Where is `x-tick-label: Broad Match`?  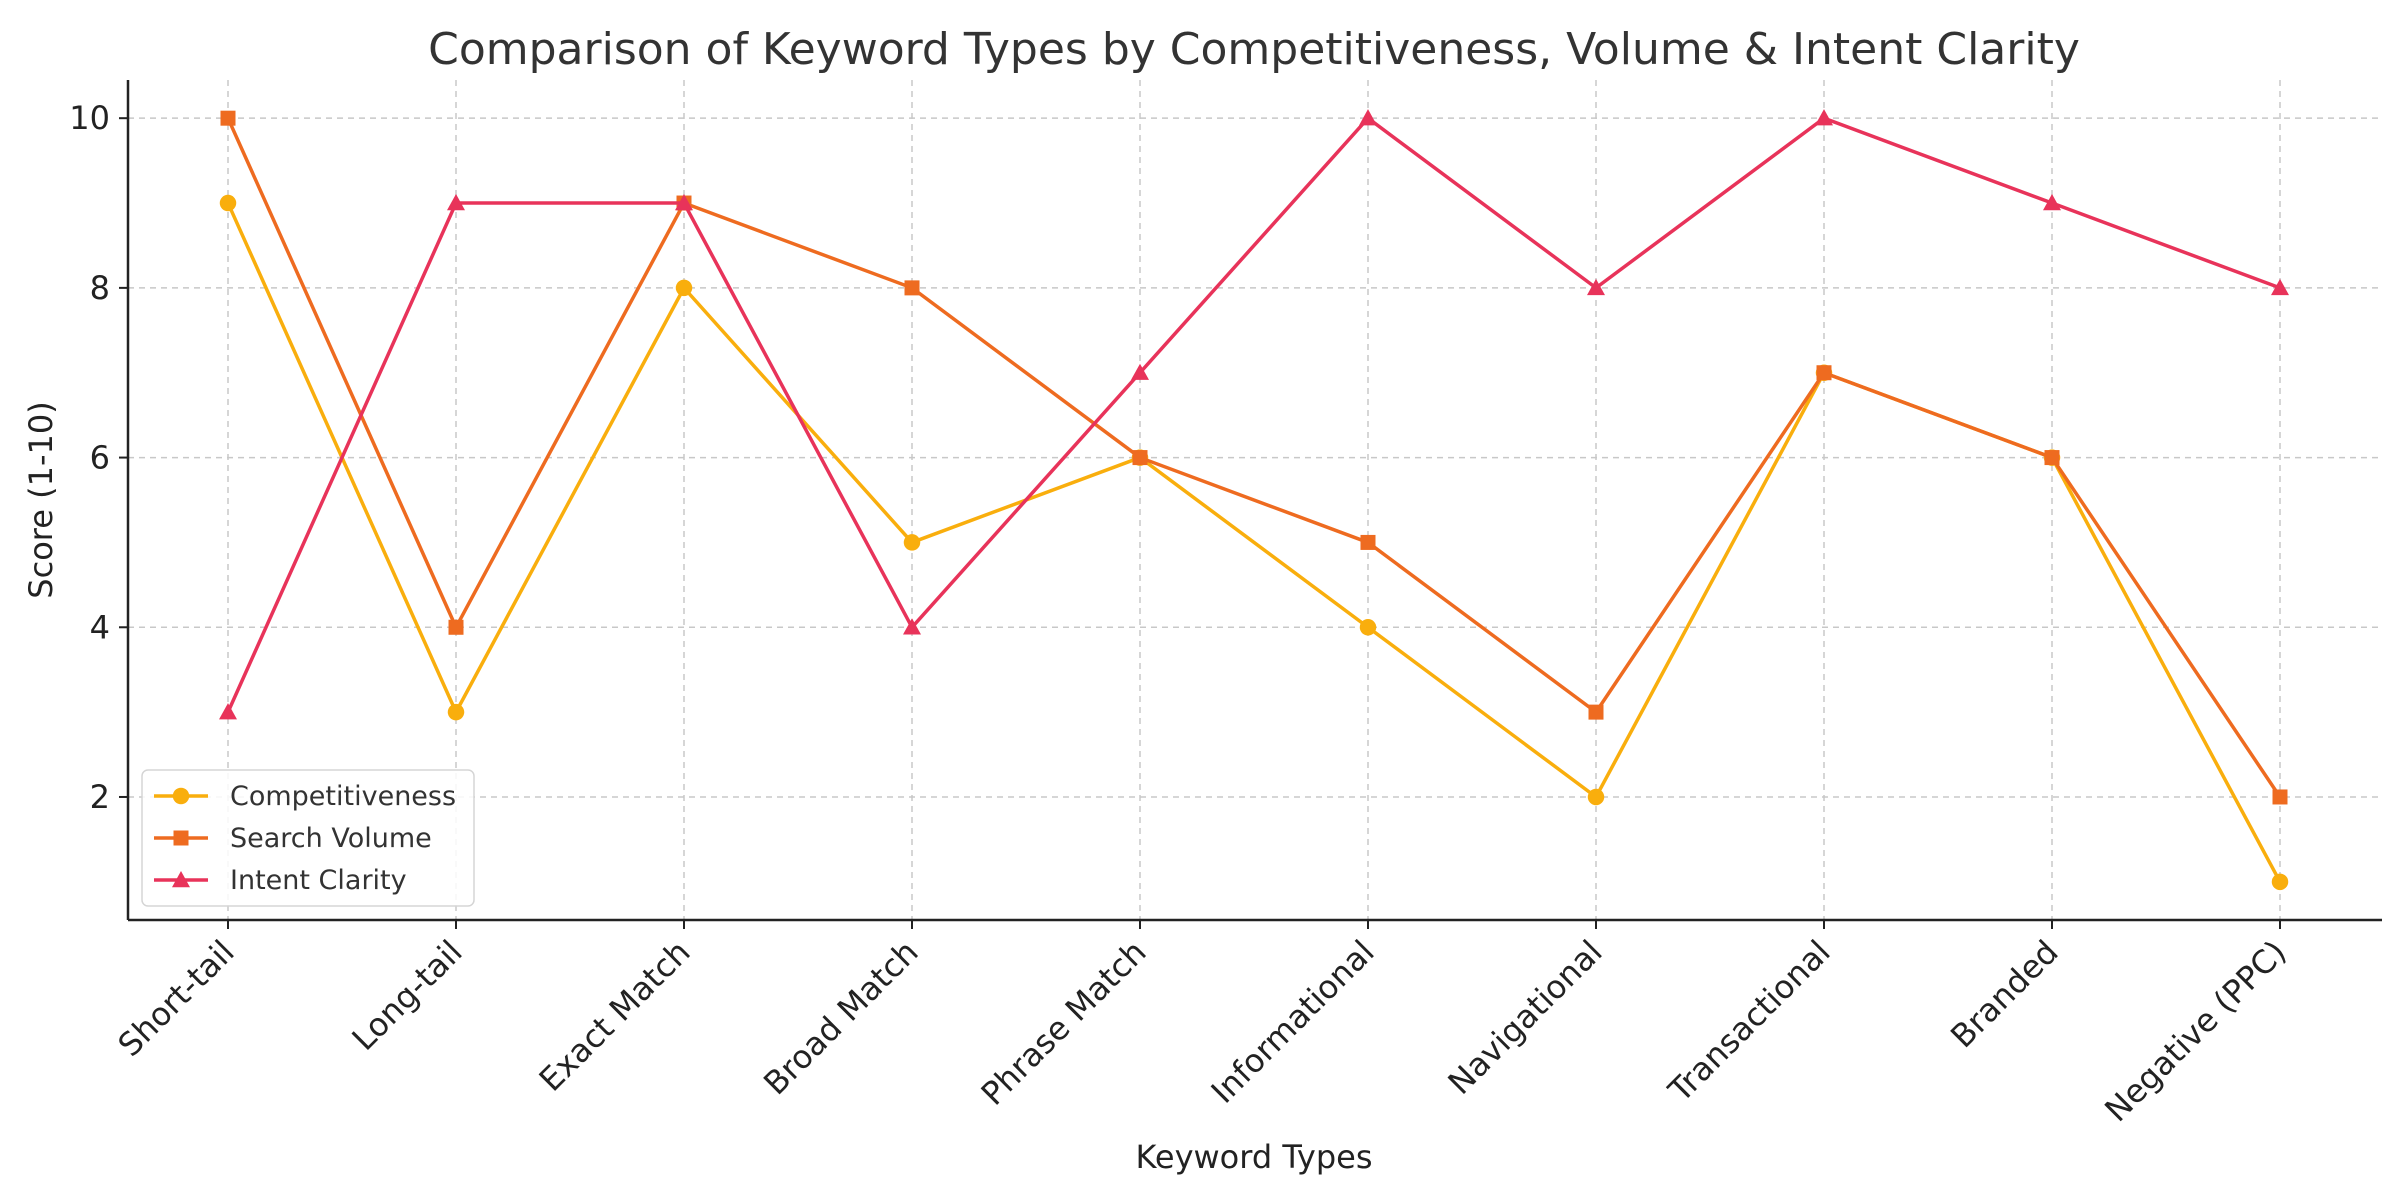 x-tick-label: Broad Match is located at coordinates (841, 1018).